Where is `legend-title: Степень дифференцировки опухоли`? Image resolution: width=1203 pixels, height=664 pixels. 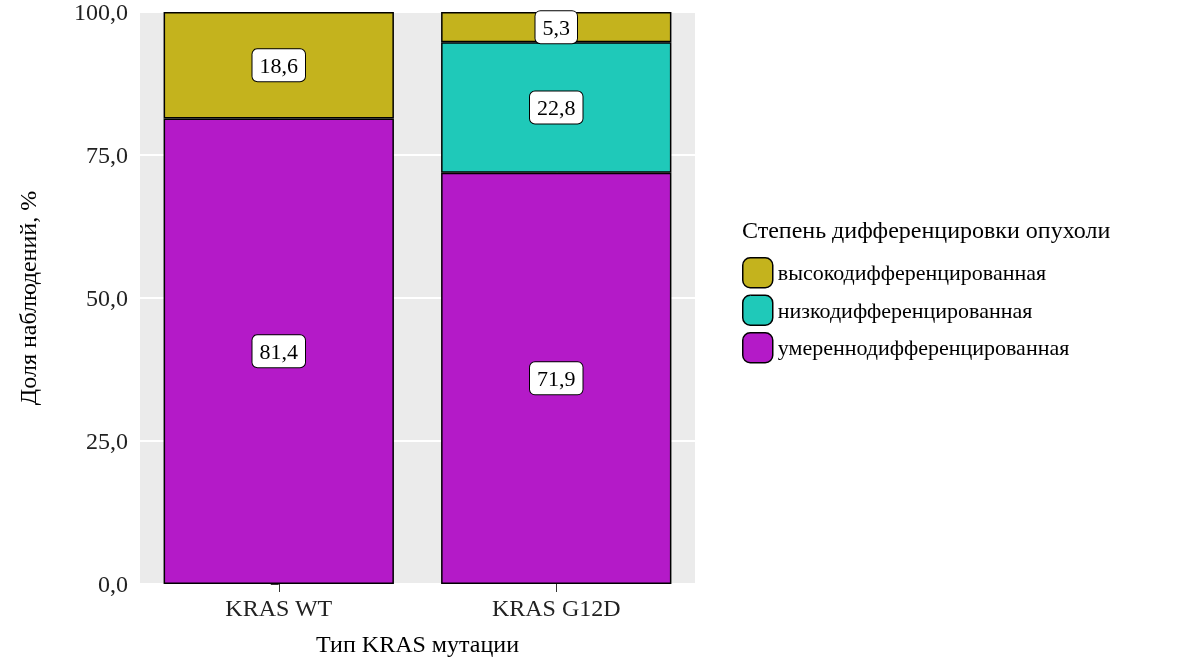 legend-title: Степень дифференцировки опухоли is located at coordinates (926, 230).